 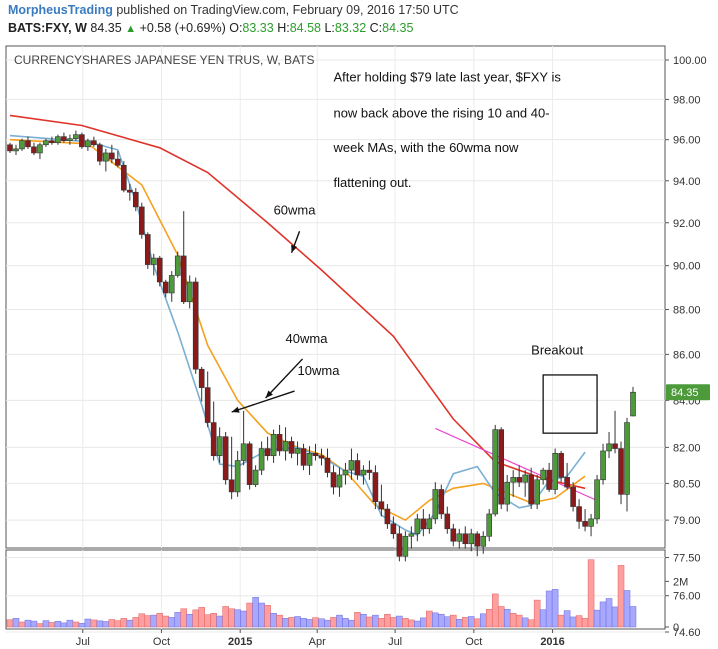 I want to click on volume-pane-frame, so click(x=335, y=589).